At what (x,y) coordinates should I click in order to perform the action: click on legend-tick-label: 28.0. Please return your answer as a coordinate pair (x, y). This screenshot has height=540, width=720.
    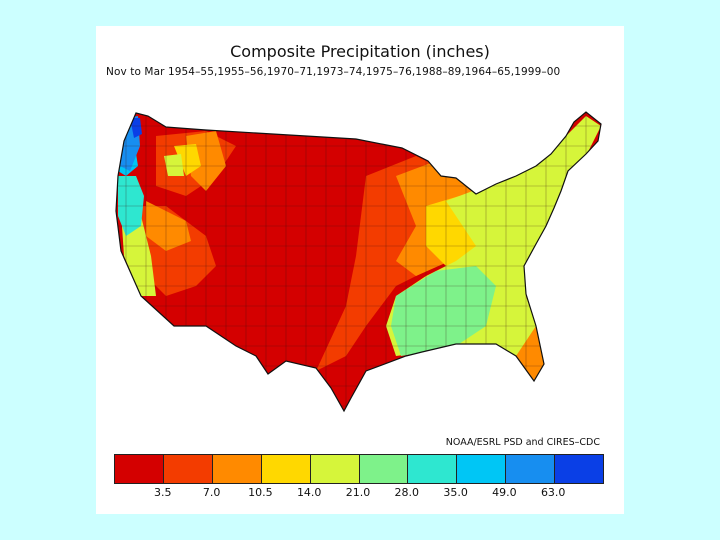
    Looking at the image, I should click on (407, 492).